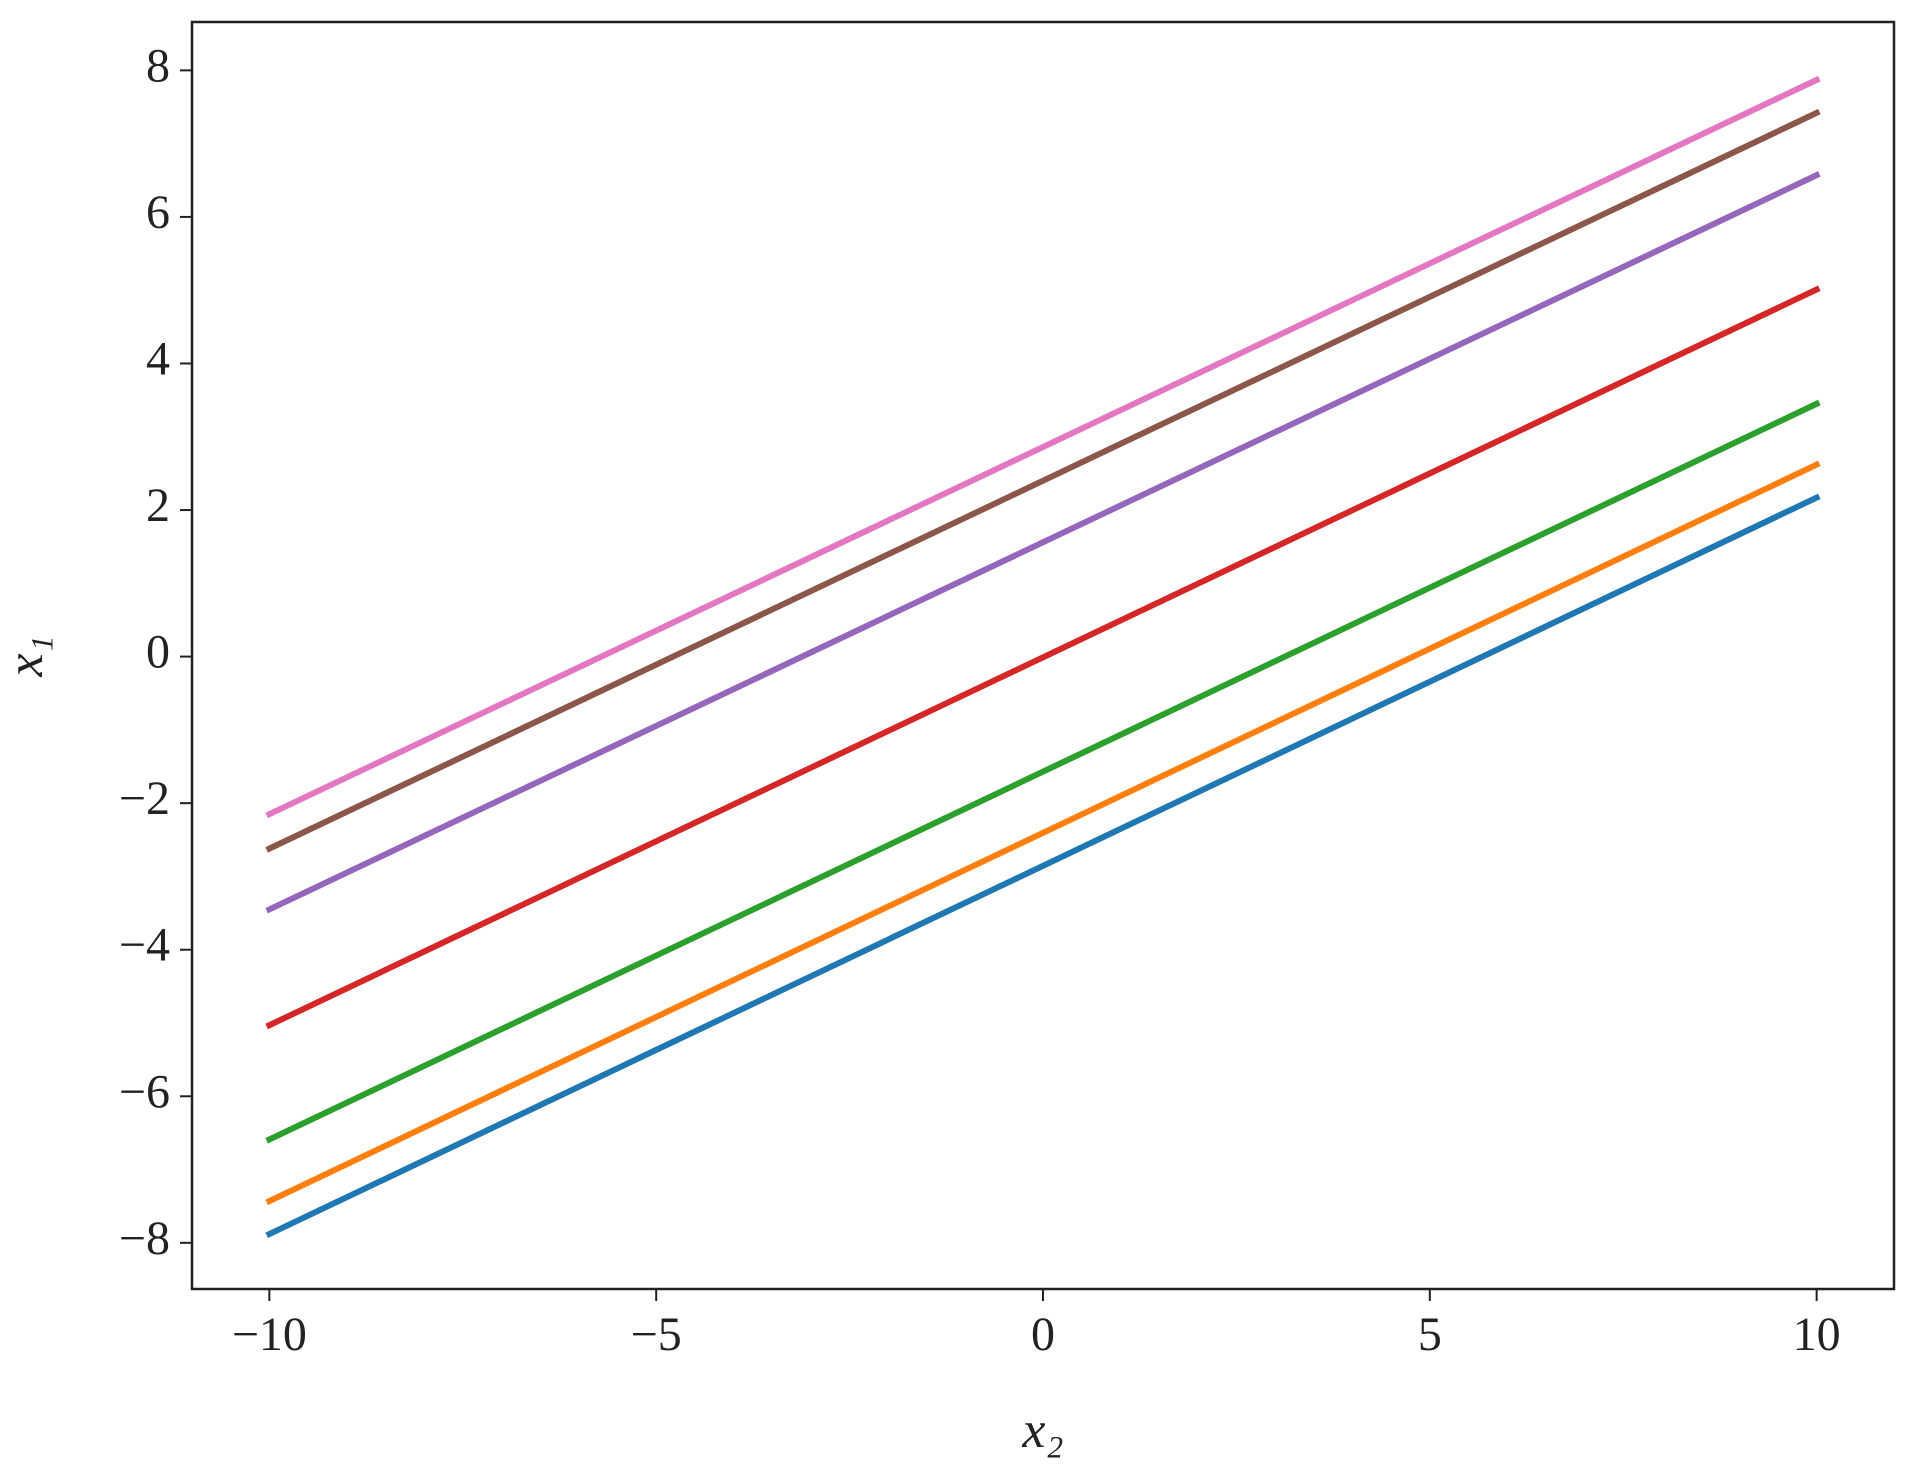 The width and height of the screenshot is (1909, 1473). I want to click on y-axis-label: x₁, so click(27, 656).